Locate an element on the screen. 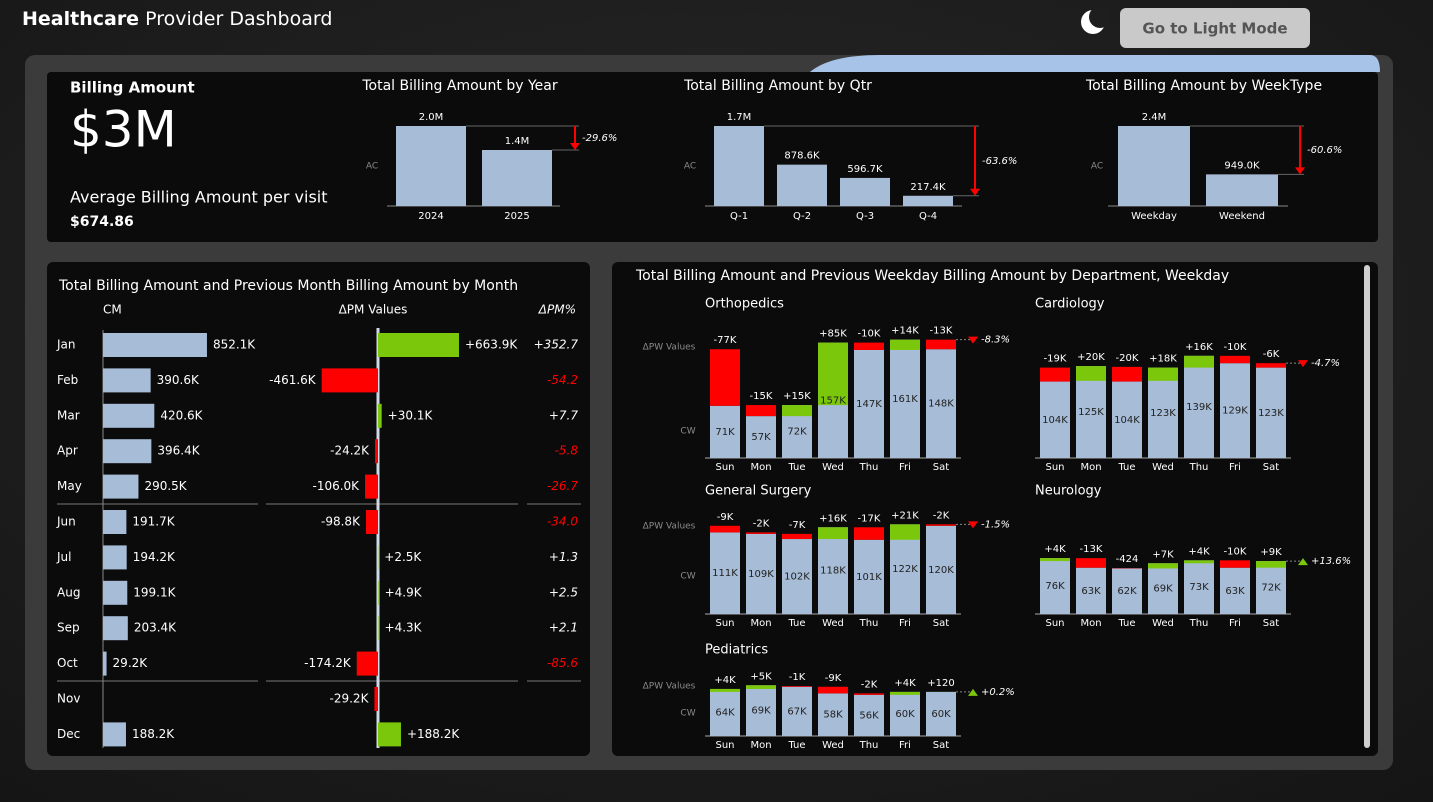 This screenshot has height=802, width=1433. value-label: 191.7K is located at coordinates (153, 522).